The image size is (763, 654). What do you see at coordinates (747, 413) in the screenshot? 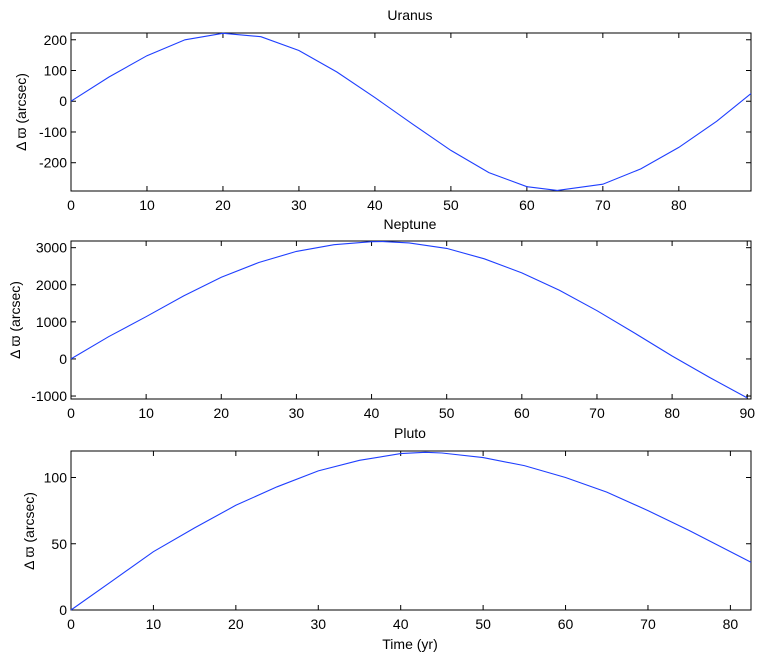
I see `x-tick-label: 90` at bounding box center [747, 413].